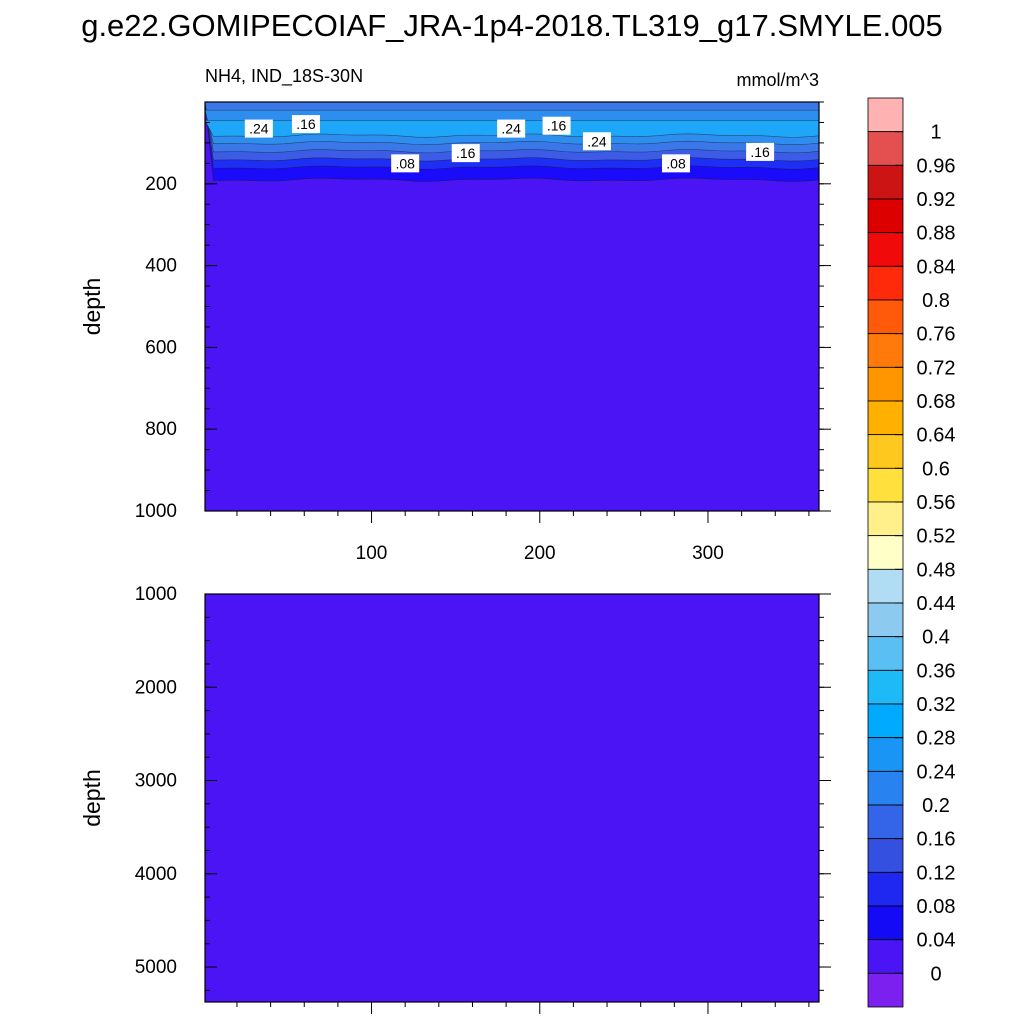 Image resolution: width=1024 pixels, height=1024 pixels. Describe the element at coordinates (936, 806) in the screenshot. I see `colorbar-label: 0.2` at that location.